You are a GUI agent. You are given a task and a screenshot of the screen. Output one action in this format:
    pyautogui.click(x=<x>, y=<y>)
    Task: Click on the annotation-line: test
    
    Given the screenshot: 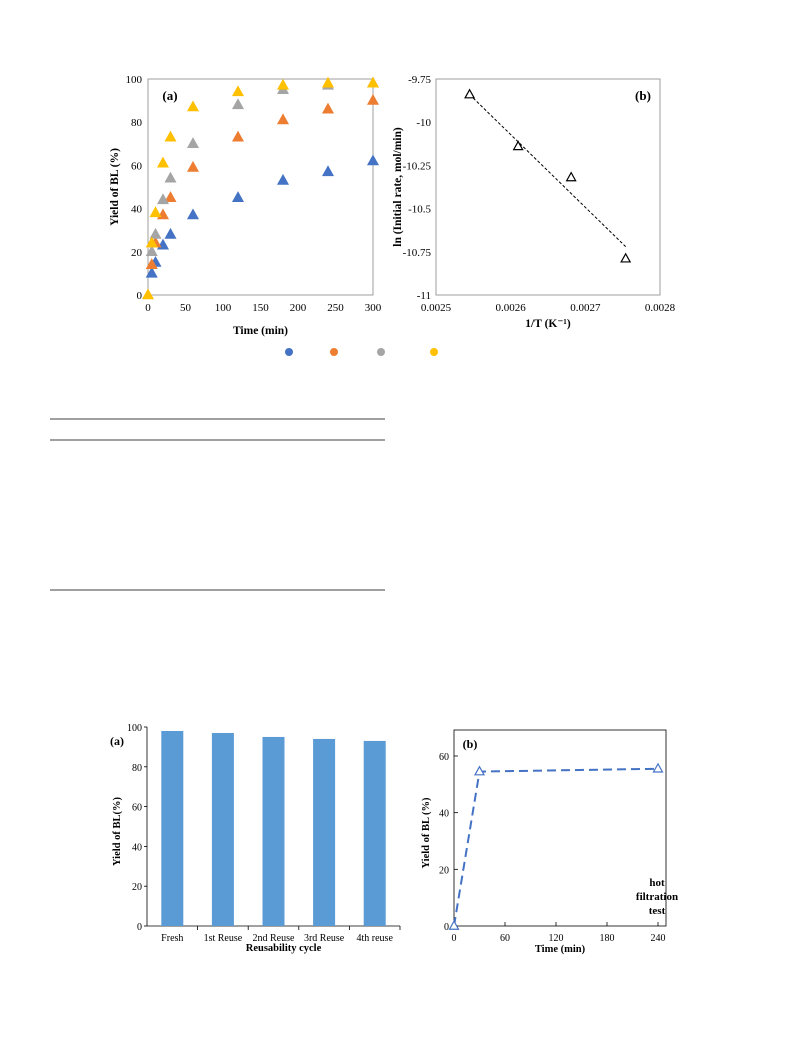 What is the action you would take?
    pyautogui.click(x=657, y=911)
    